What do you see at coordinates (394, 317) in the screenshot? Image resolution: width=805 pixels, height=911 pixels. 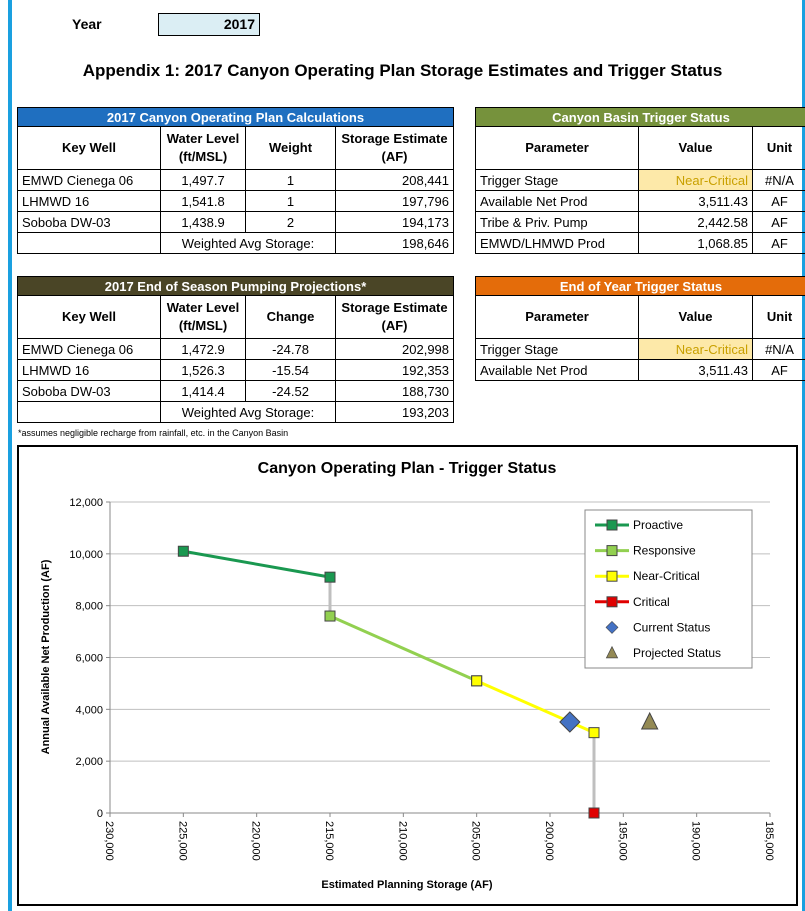 I see `column-header: Storage Estimate (AF)` at bounding box center [394, 317].